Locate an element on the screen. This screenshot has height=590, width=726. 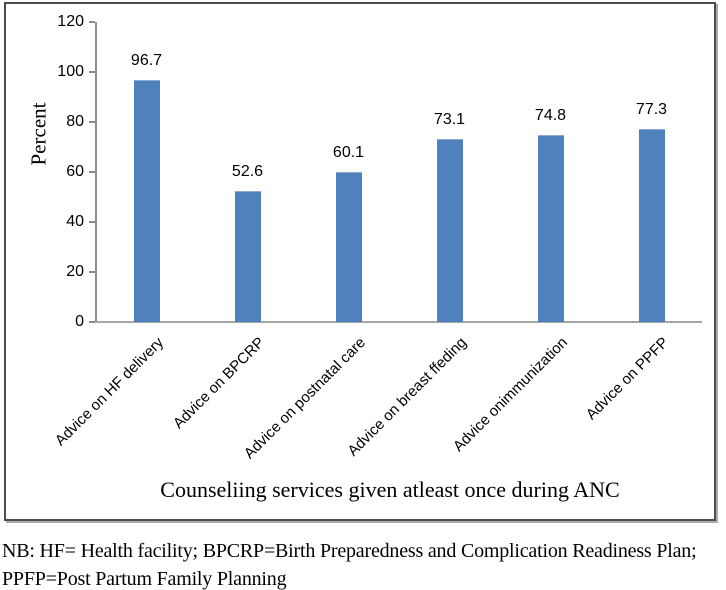
bar-value-label: 60.1 is located at coordinates (348, 152).